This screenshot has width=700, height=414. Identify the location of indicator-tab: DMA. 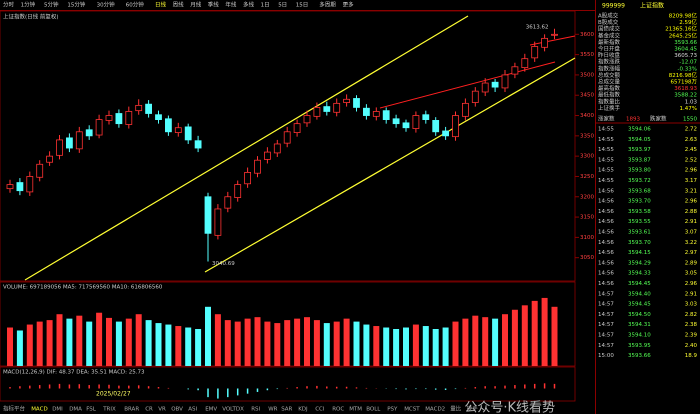
(75, 410).